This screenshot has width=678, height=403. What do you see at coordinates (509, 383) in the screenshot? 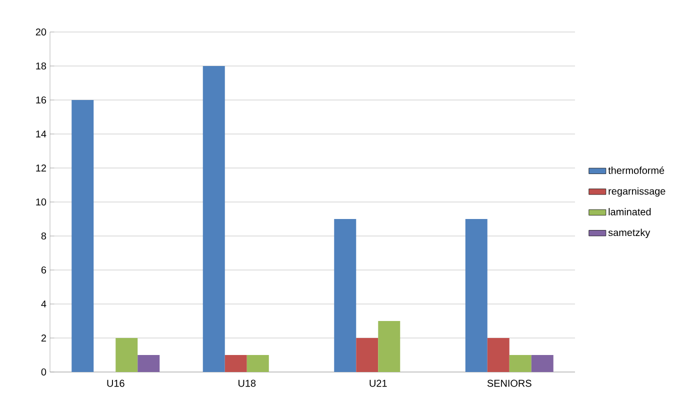
I see `x-tick-label: SENIORS` at bounding box center [509, 383].